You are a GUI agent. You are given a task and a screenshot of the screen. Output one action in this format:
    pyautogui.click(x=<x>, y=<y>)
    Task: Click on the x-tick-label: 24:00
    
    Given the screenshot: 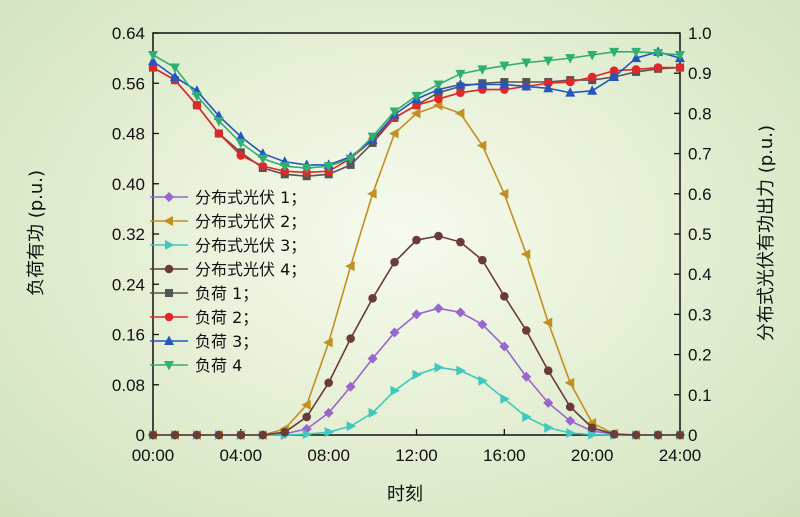 What is the action you would take?
    pyautogui.click(x=680, y=455)
    